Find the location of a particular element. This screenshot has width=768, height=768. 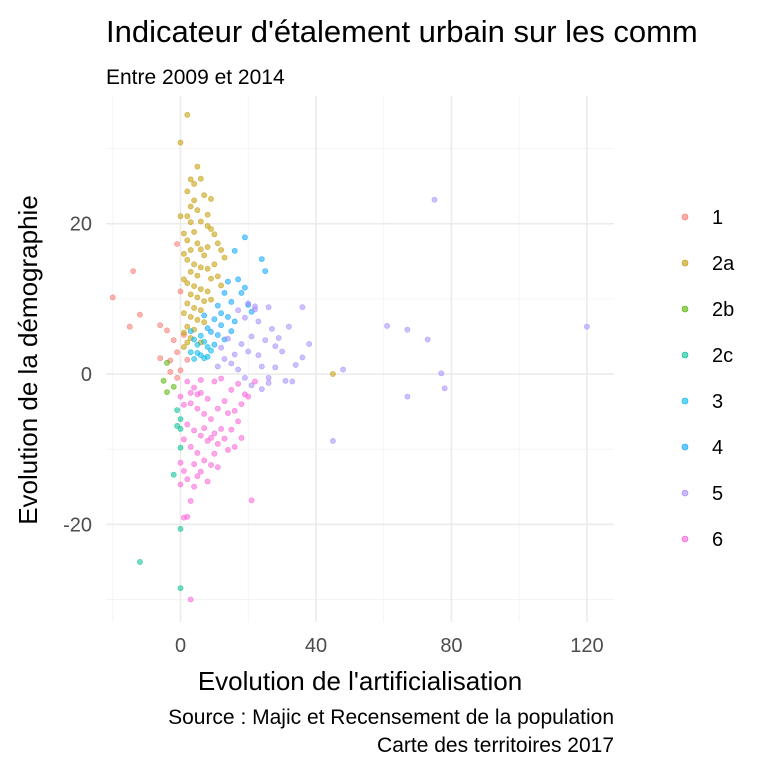

legend-label-4: 4 is located at coordinates (717, 448).